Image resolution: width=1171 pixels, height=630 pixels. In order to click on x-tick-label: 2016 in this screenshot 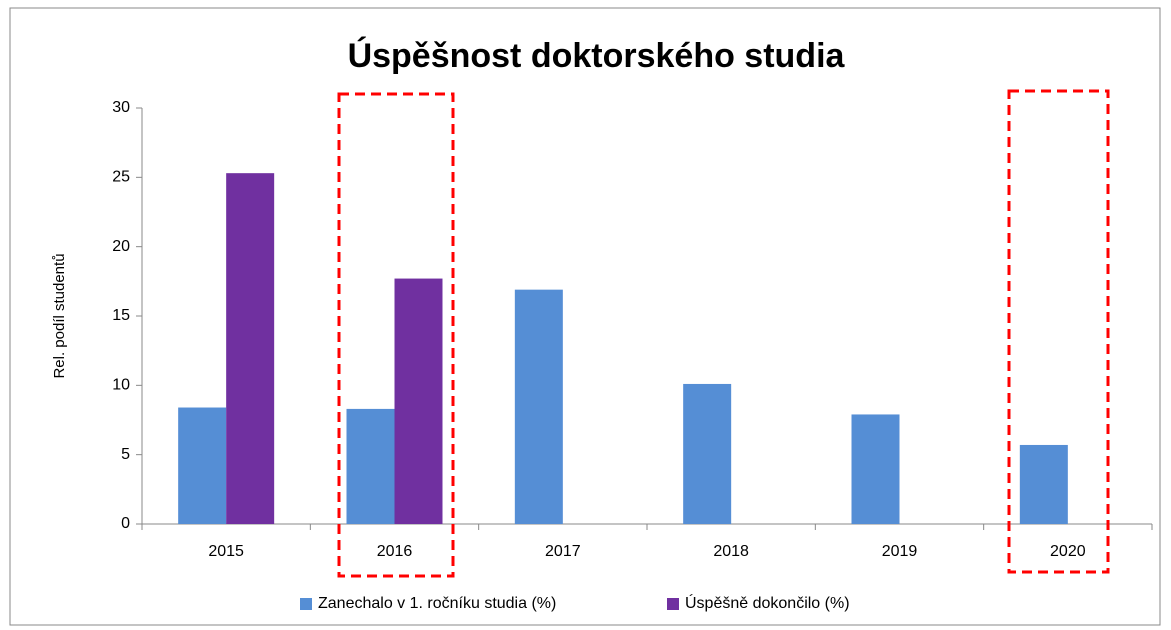, I will do `click(395, 551)`.